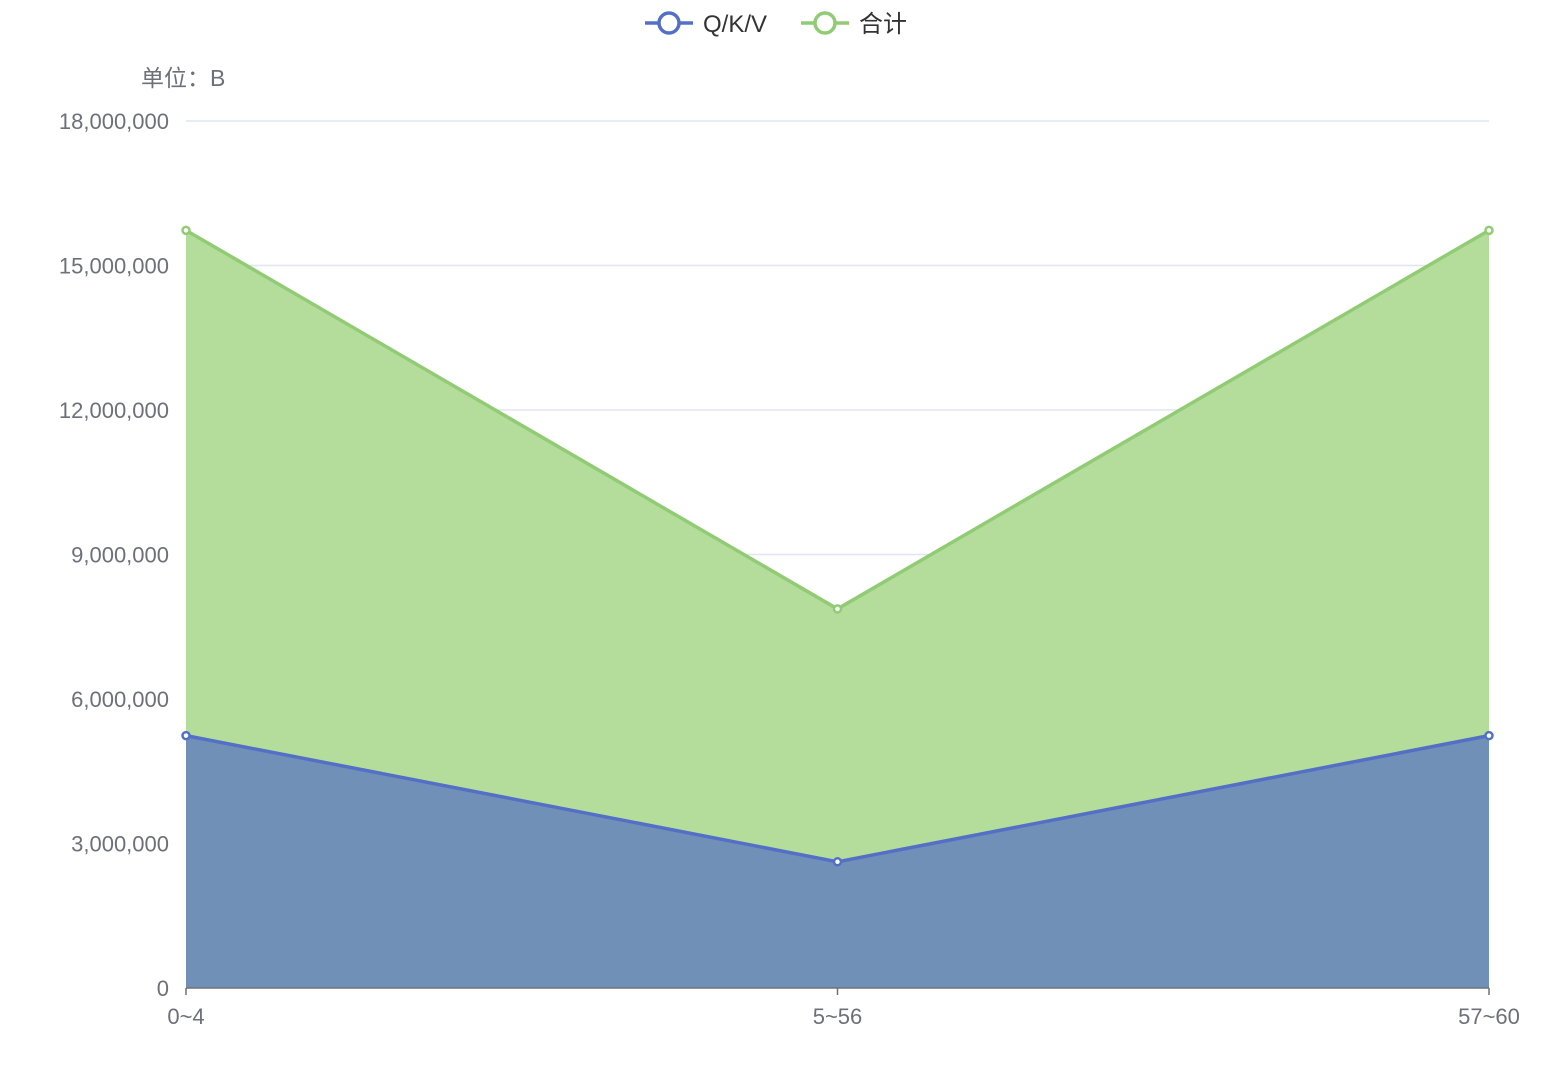 The image size is (1550, 1065). Describe the element at coordinates (776, 24) in the screenshot. I see `legend: Q/K/V 合计` at that location.